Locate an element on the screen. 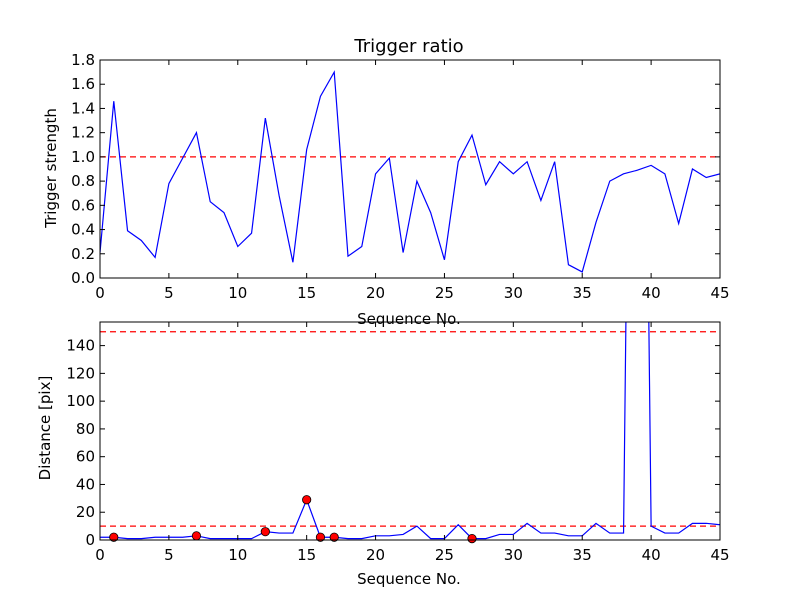 This screenshot has width=800, height=600. y-axis-label: Trigger strength is located at coordinates (51, 168).